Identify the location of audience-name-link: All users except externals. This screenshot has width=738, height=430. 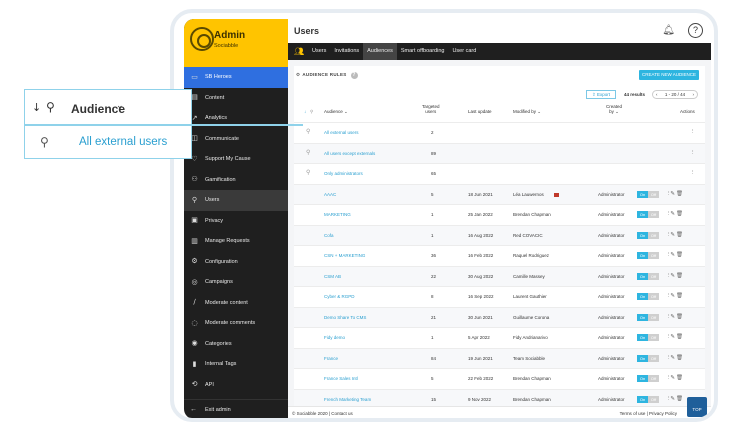
(350, 153).